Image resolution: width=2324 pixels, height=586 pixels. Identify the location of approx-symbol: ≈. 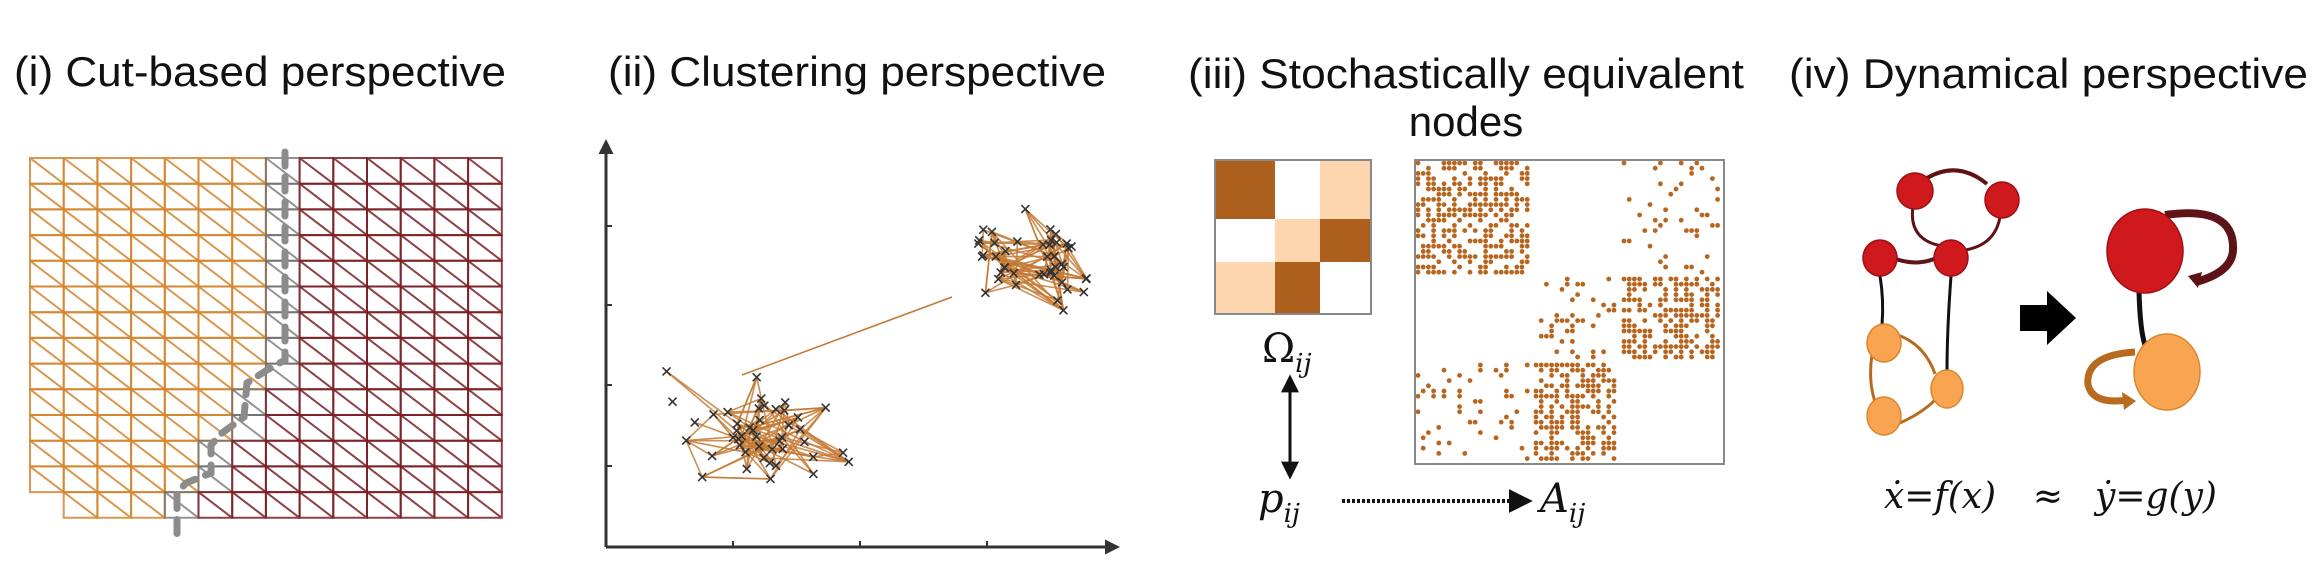
(2048, 496).